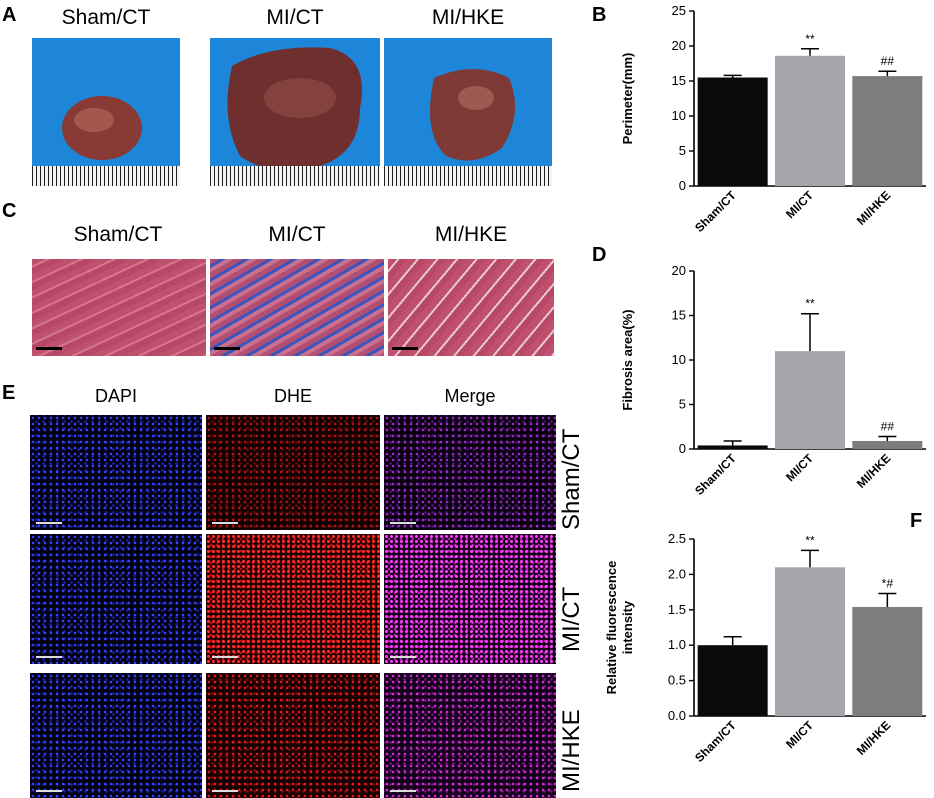  What do you see at coordinates (115, 396) in the screenshot?
I see `stain-title-dapi: DAPI` at bounding box center [115, 396].